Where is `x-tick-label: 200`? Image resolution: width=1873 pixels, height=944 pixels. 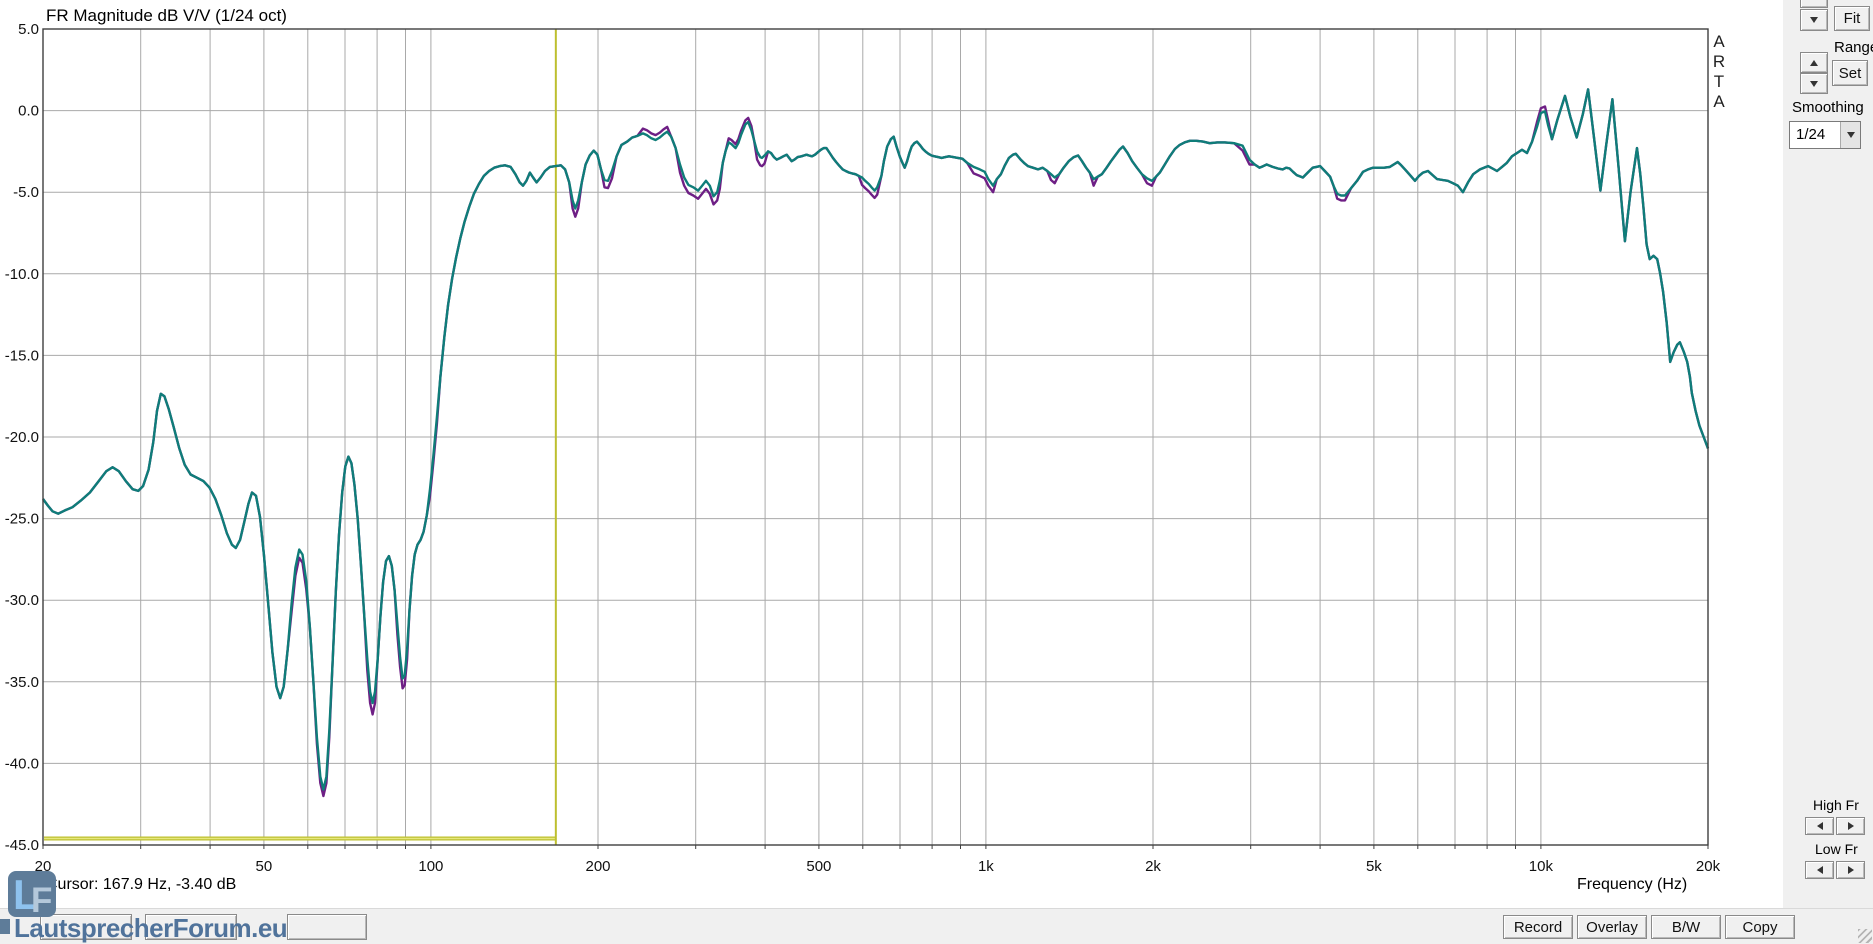
x-tick-label: 200 is located at coordinates (597, 866).